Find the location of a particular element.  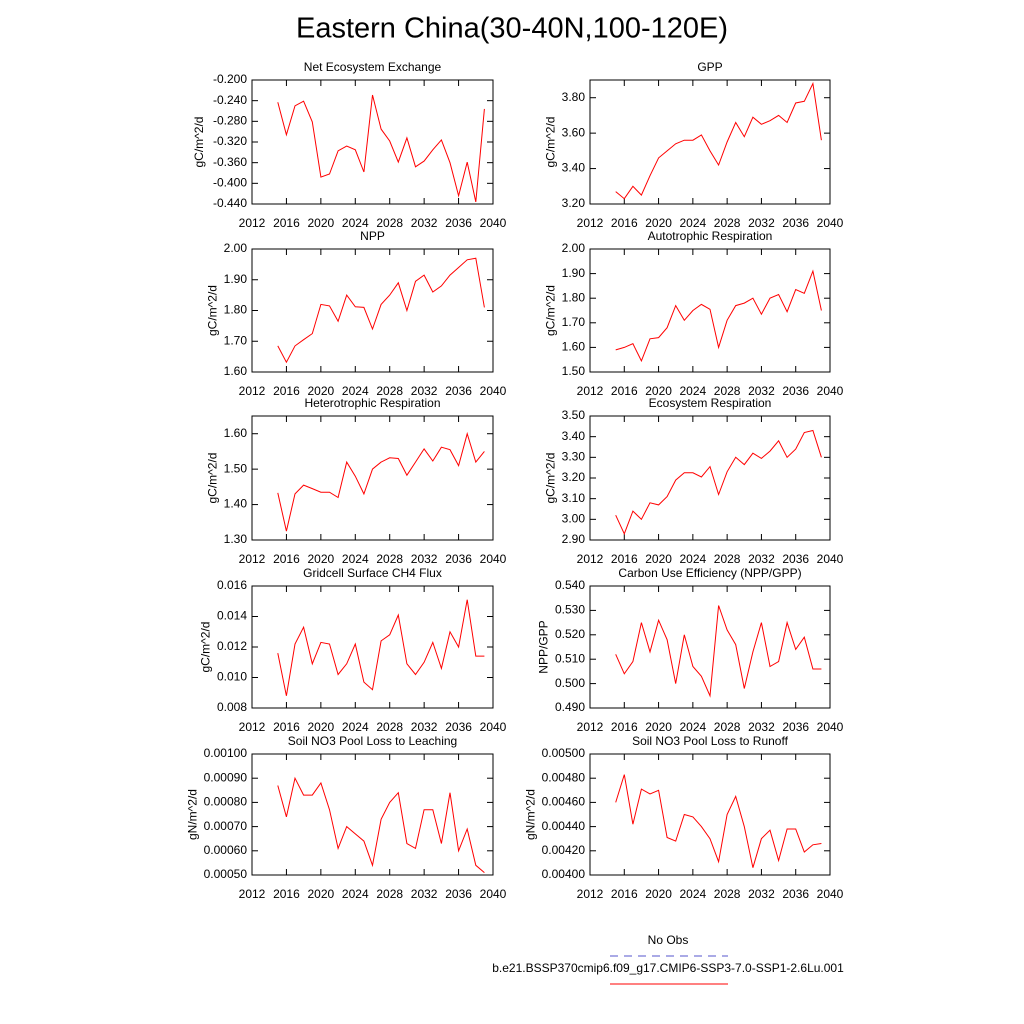

y-tick-label: -0.320 is located at coordinates (230, 141).